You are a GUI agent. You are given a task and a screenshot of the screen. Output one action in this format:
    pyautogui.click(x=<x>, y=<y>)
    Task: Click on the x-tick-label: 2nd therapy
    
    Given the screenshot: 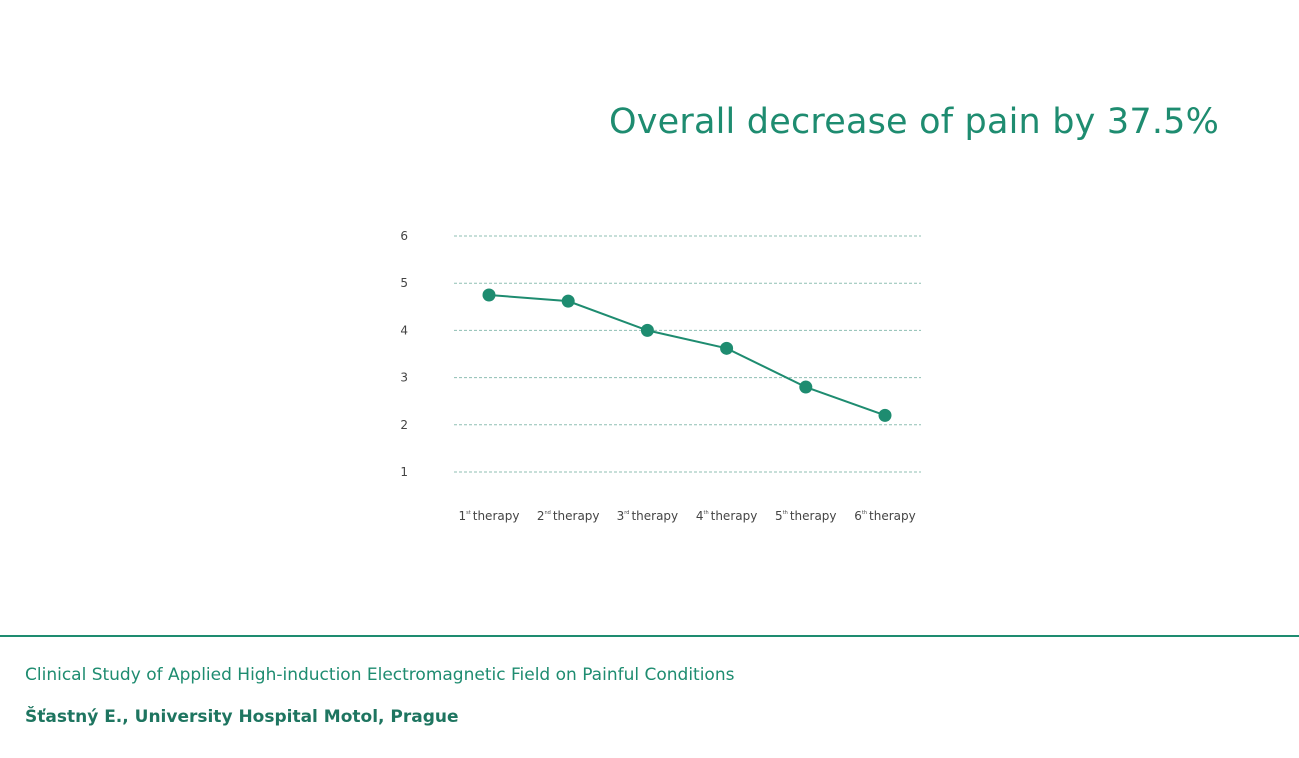 What is the action you would take?
    pyautogui.click(x=568, y=516)
    